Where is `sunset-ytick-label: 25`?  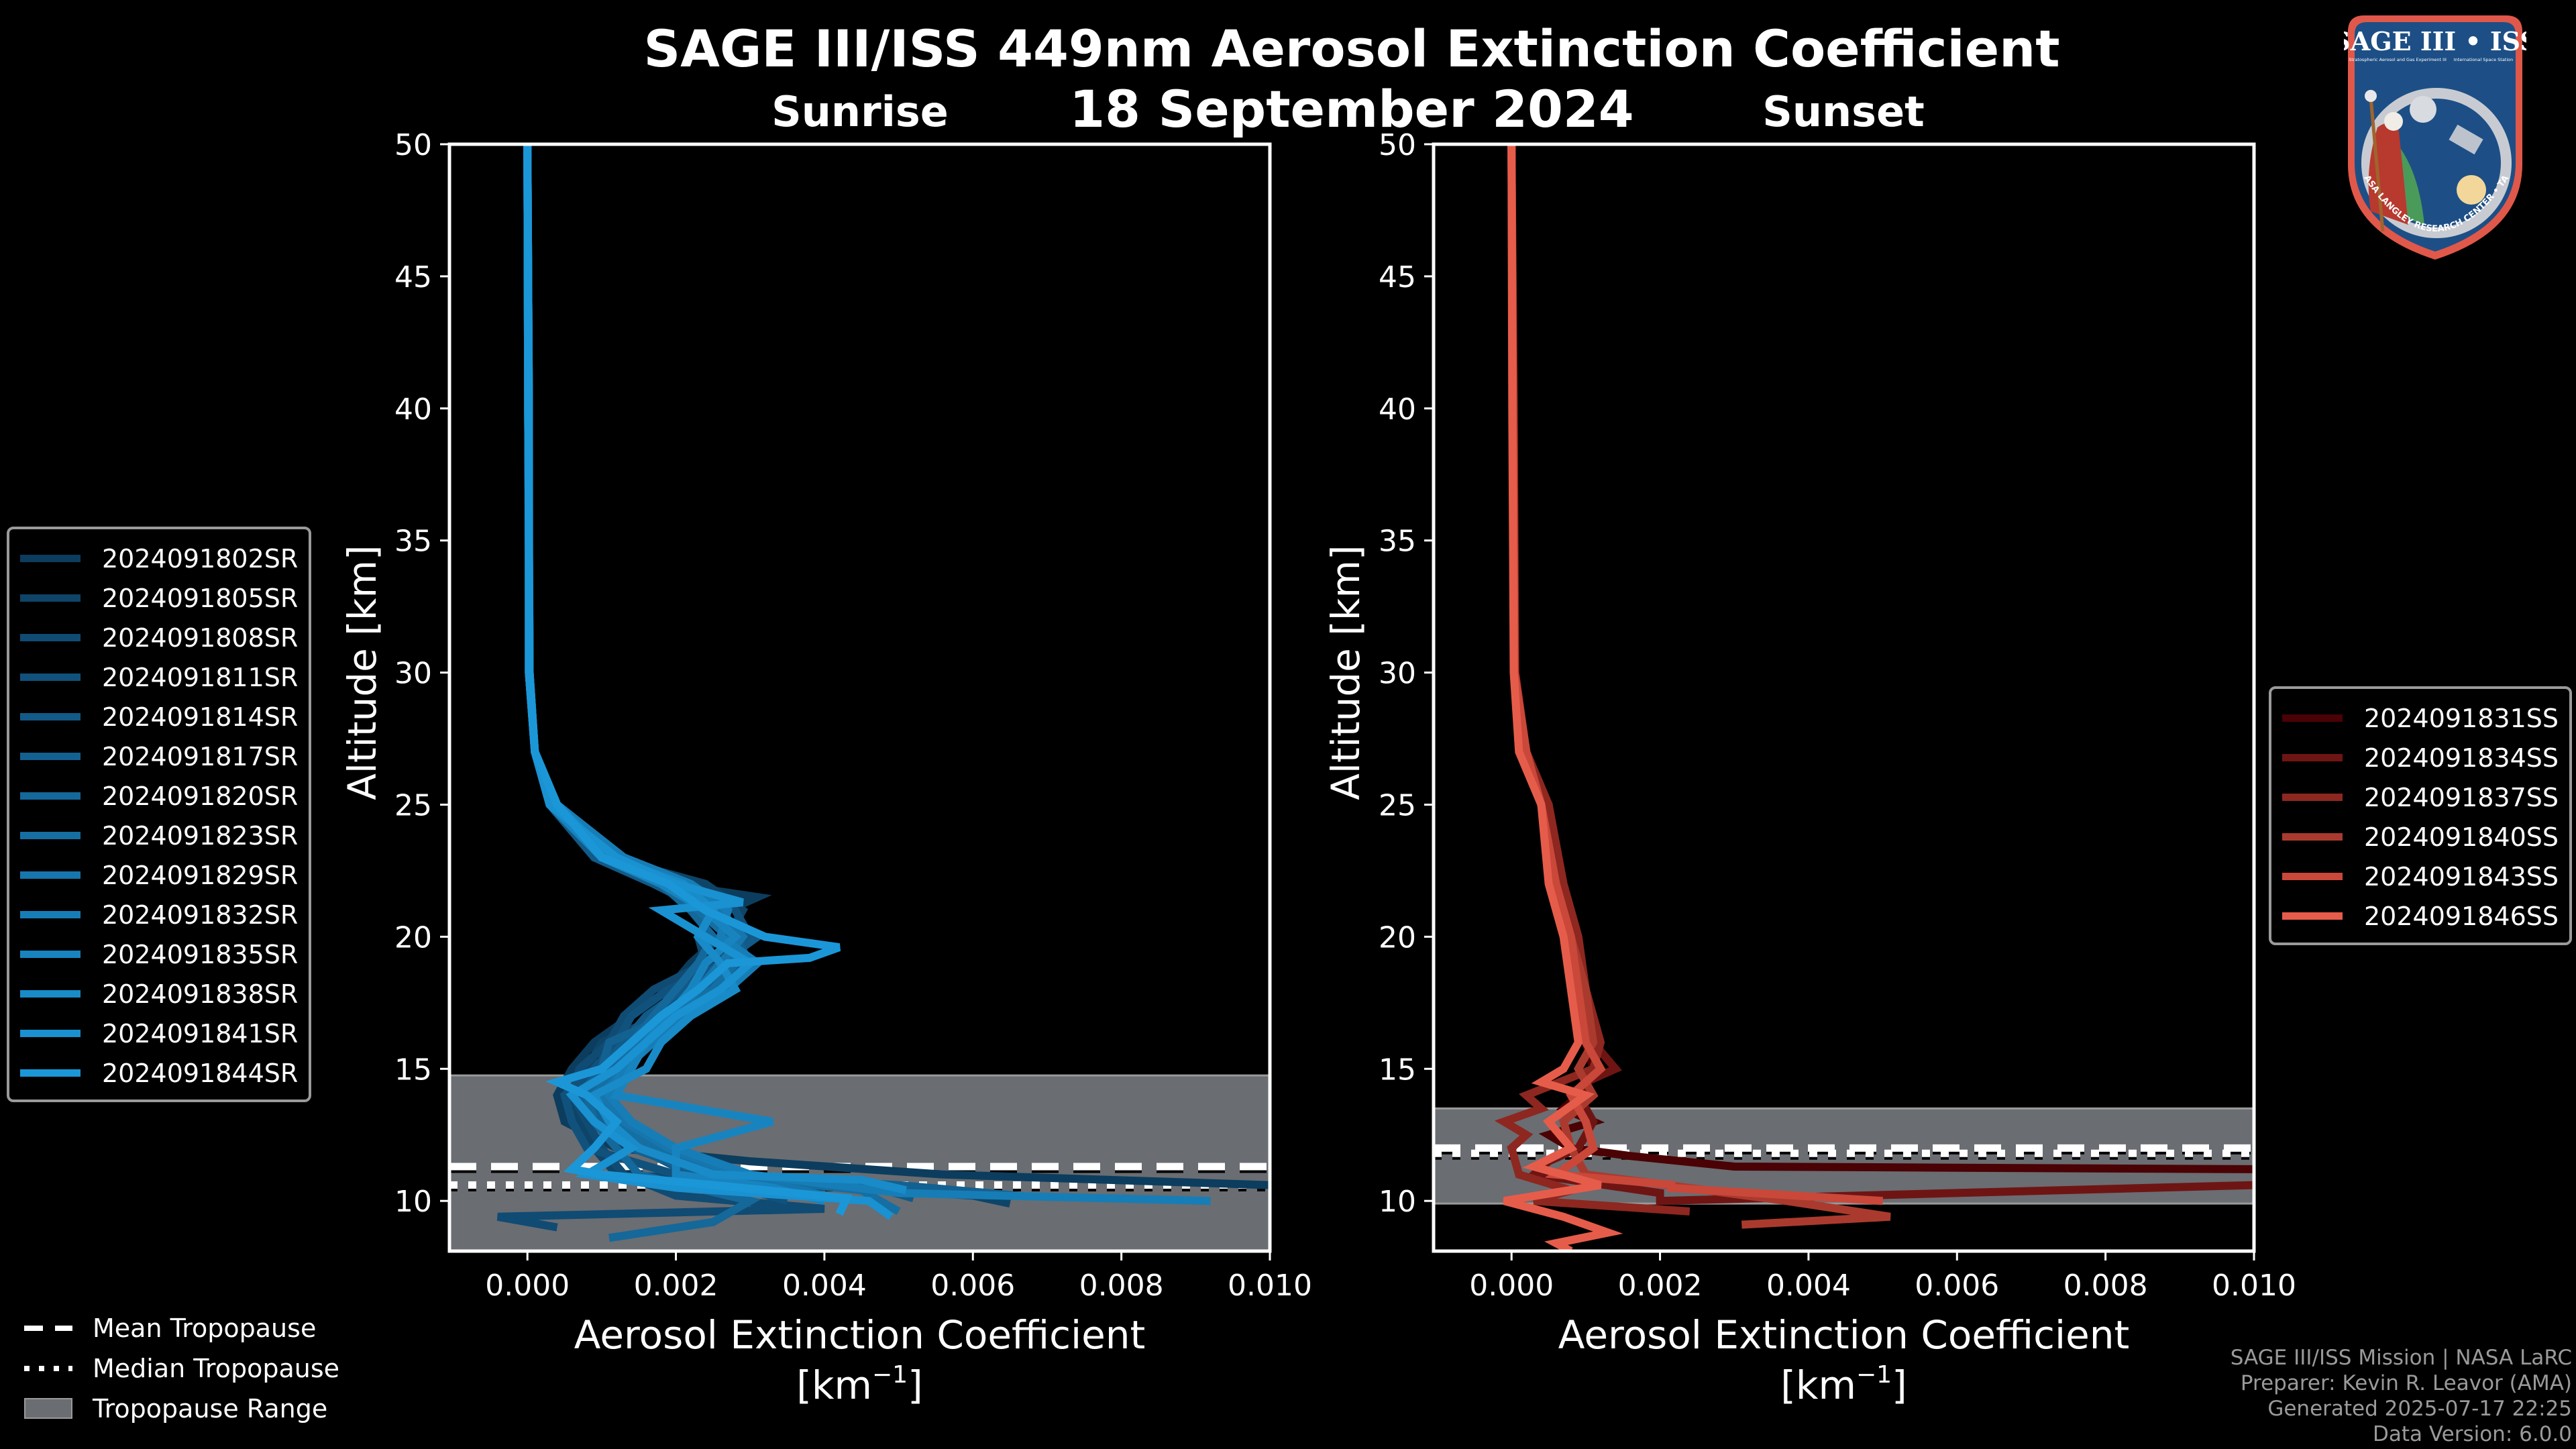 sunset-ytick-label: 25 is located at coordinates (1397, 805).